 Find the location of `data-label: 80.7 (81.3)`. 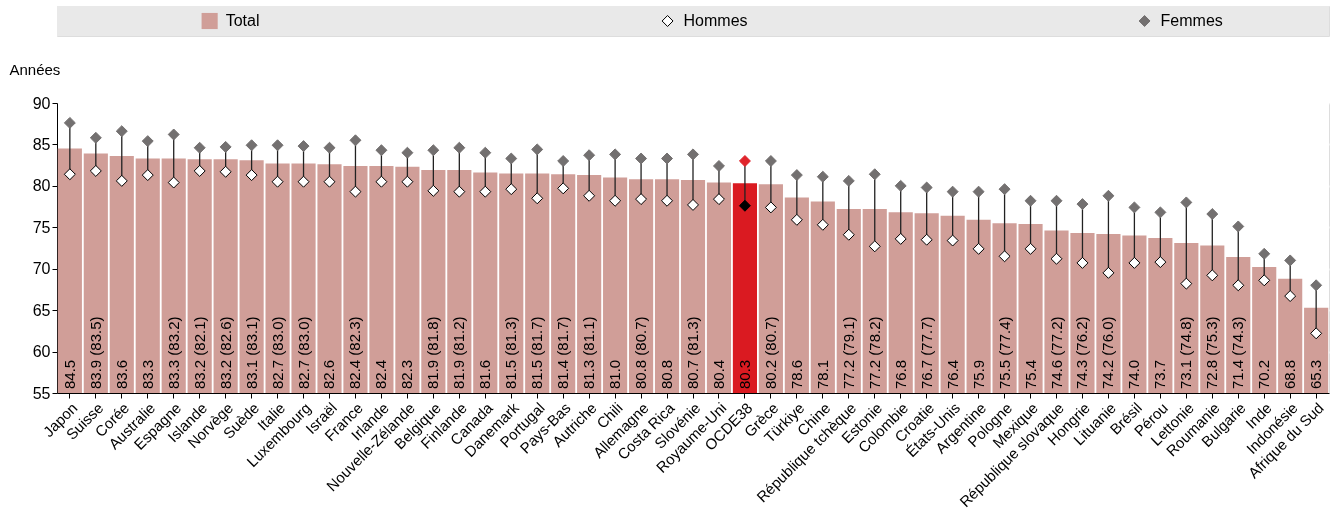

data-label: 80.7 (81.3) is located at coordinates (692, 352).